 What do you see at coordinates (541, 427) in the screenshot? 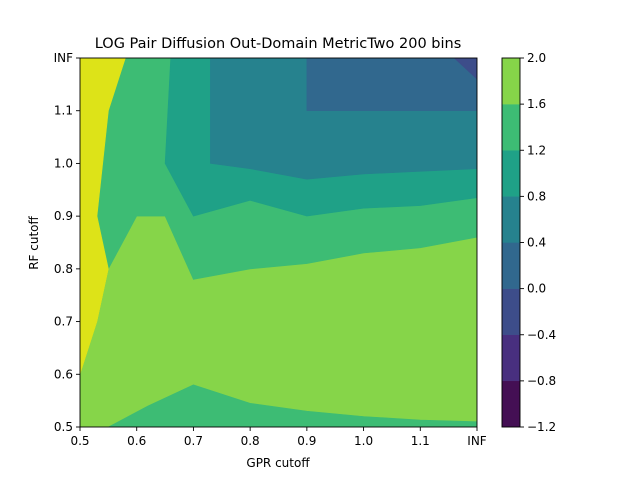
I see `colorbar-tick-label: −1.2` at bounding box center [541, 427].